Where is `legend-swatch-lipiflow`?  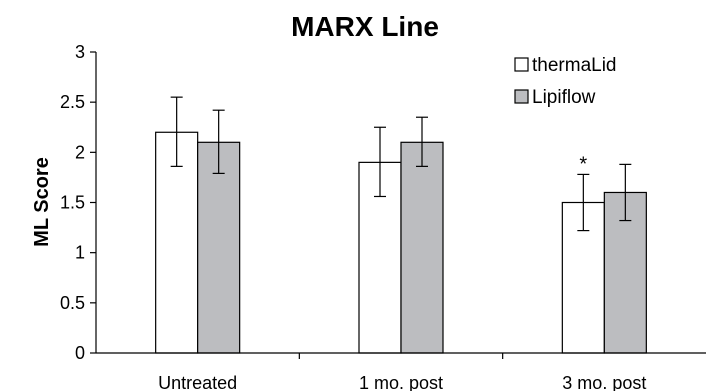 legend-swatch-lipiflow is located at coordinates (521, 96).